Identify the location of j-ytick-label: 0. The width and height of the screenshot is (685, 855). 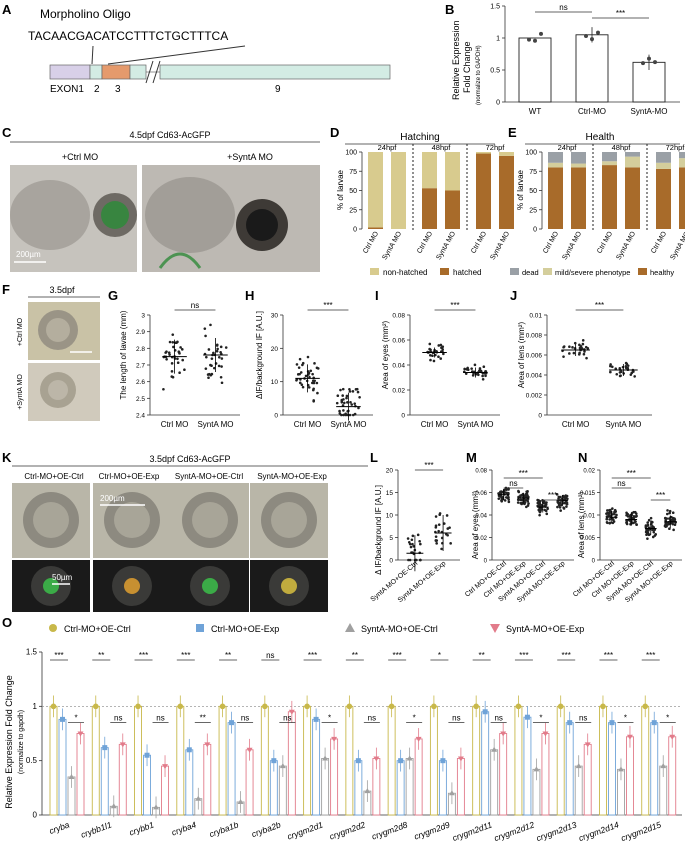
(540, 416).